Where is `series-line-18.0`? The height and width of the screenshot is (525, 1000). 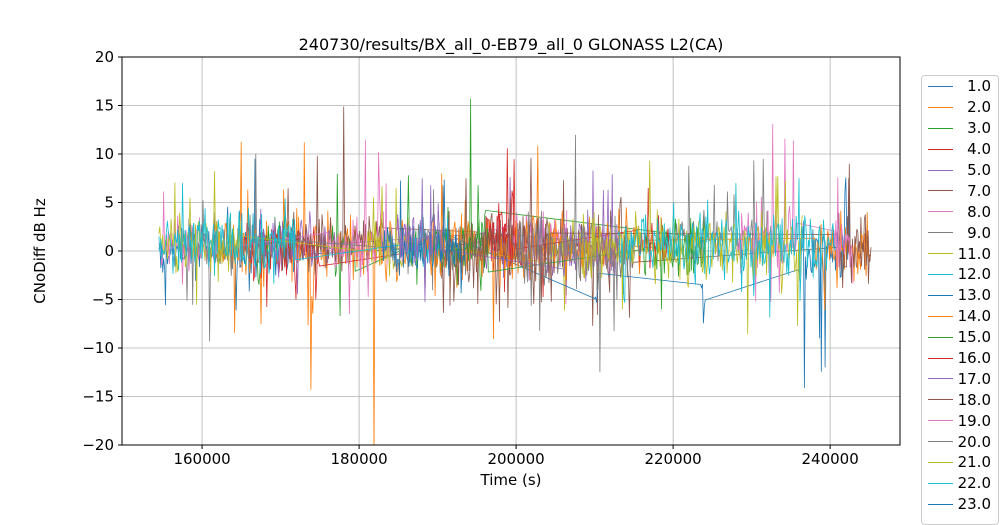
series-line-18.0 is located at coordinates (656, 235).